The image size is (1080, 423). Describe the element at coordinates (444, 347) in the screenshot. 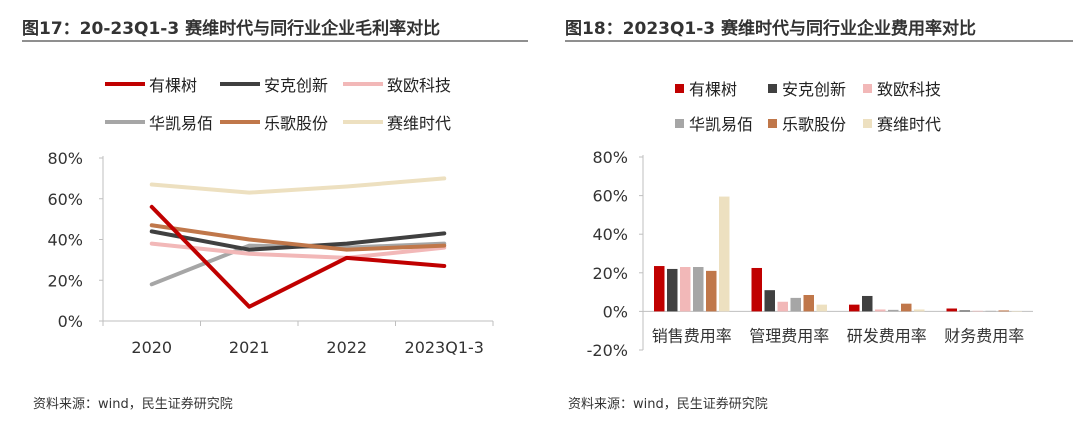

I see `x-tick-label: 2023Q1-3` at that location.